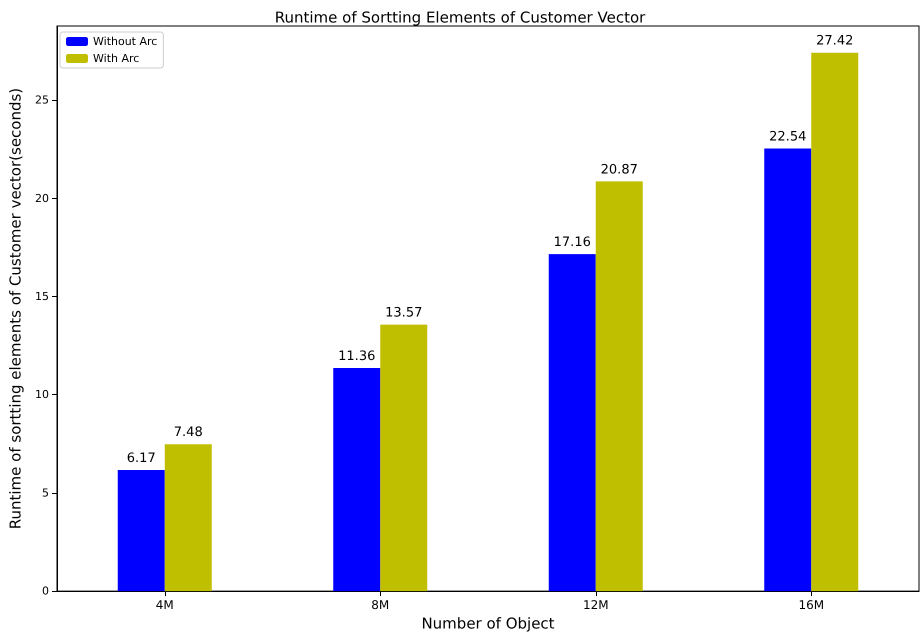  What do you see at coordinates (45, 591) in the screenshot?
I see `y-tick-label: 0` at bounding box center [45, 591].